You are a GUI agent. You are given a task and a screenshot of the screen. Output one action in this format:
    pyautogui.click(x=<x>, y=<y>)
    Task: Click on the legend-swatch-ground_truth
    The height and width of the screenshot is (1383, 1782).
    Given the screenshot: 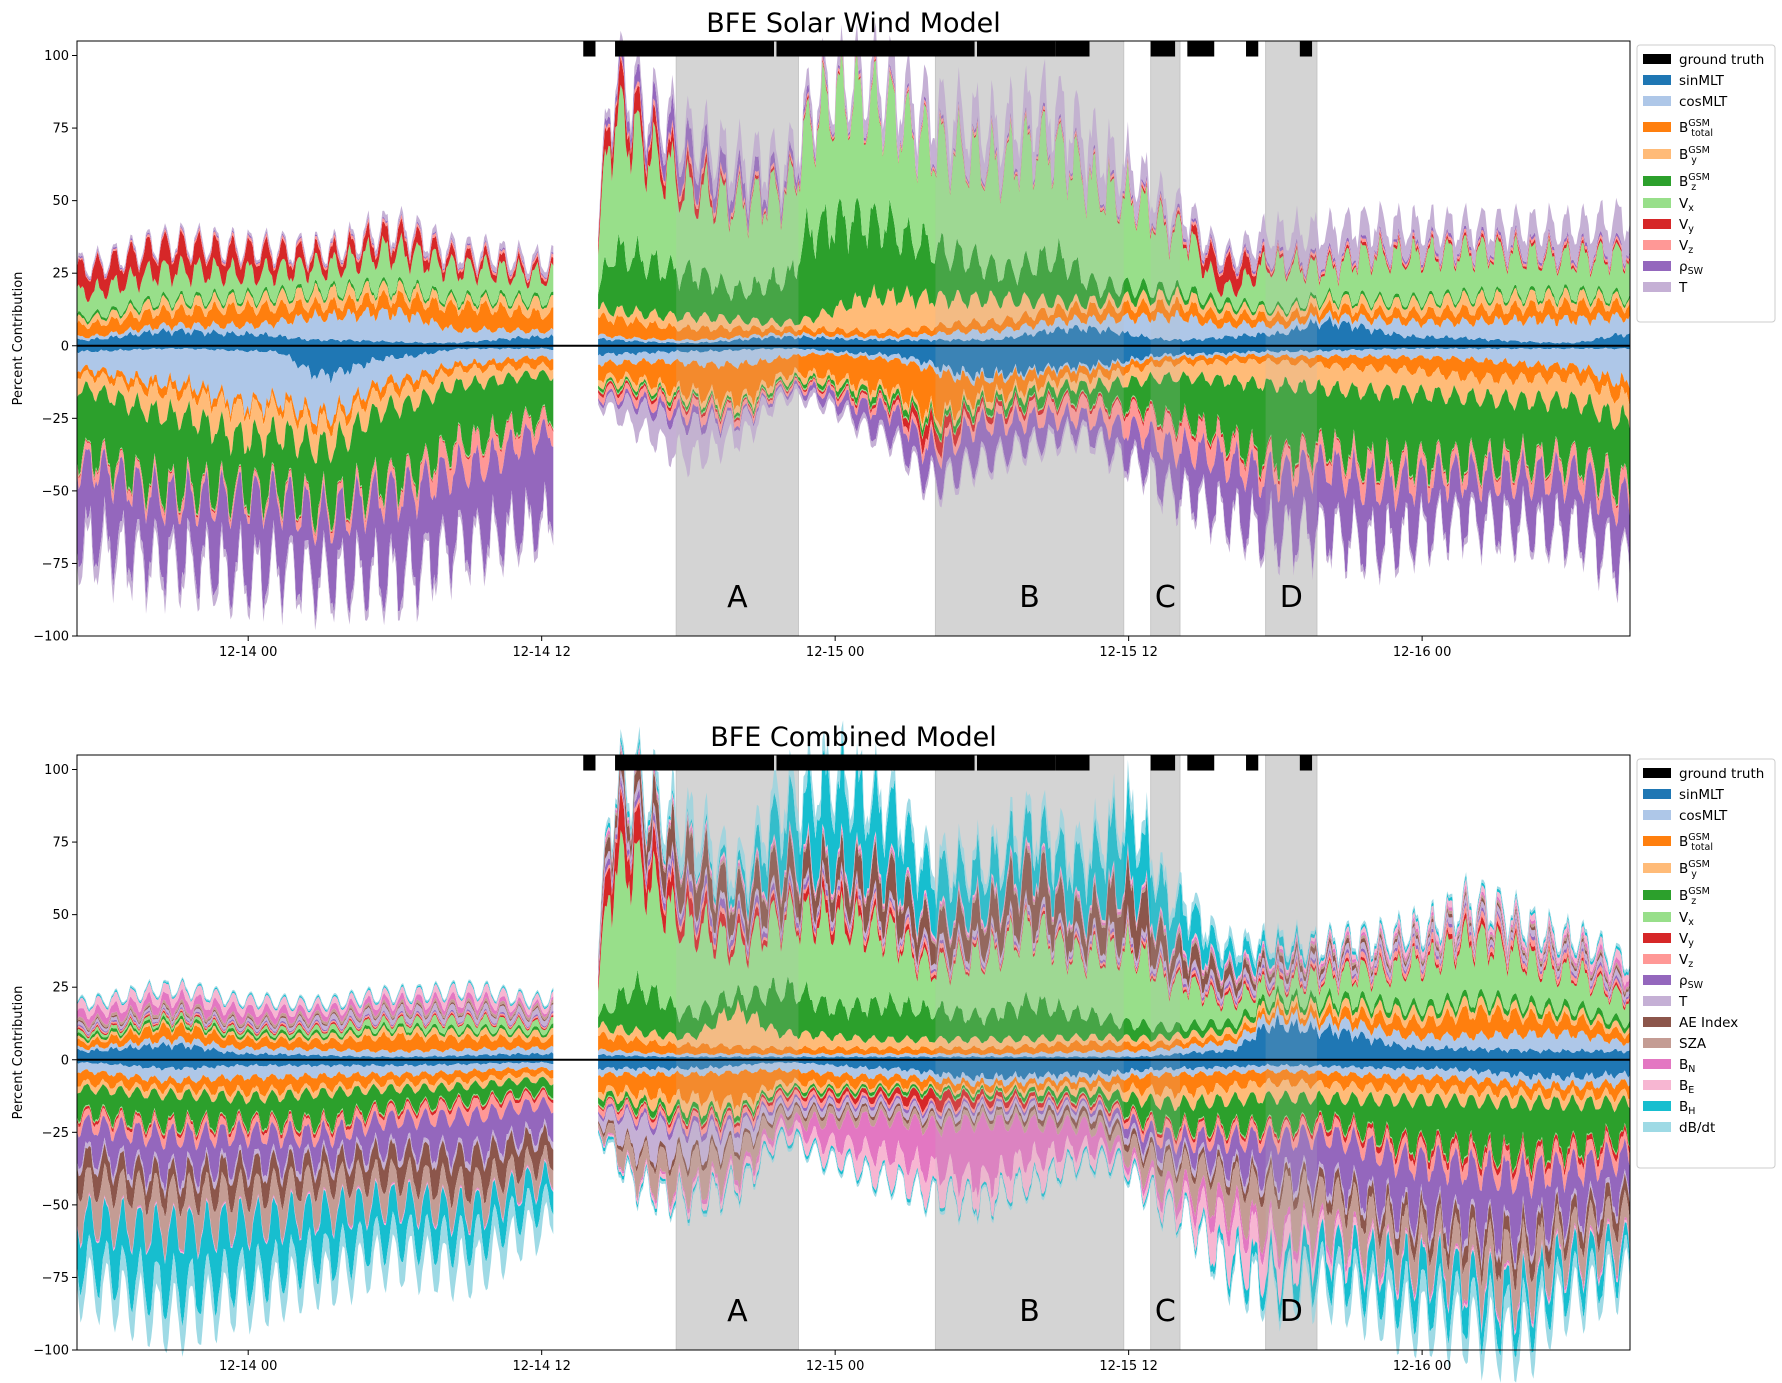 What is the action you would take?
    pyautogui.click(x=1657, y=59)
    